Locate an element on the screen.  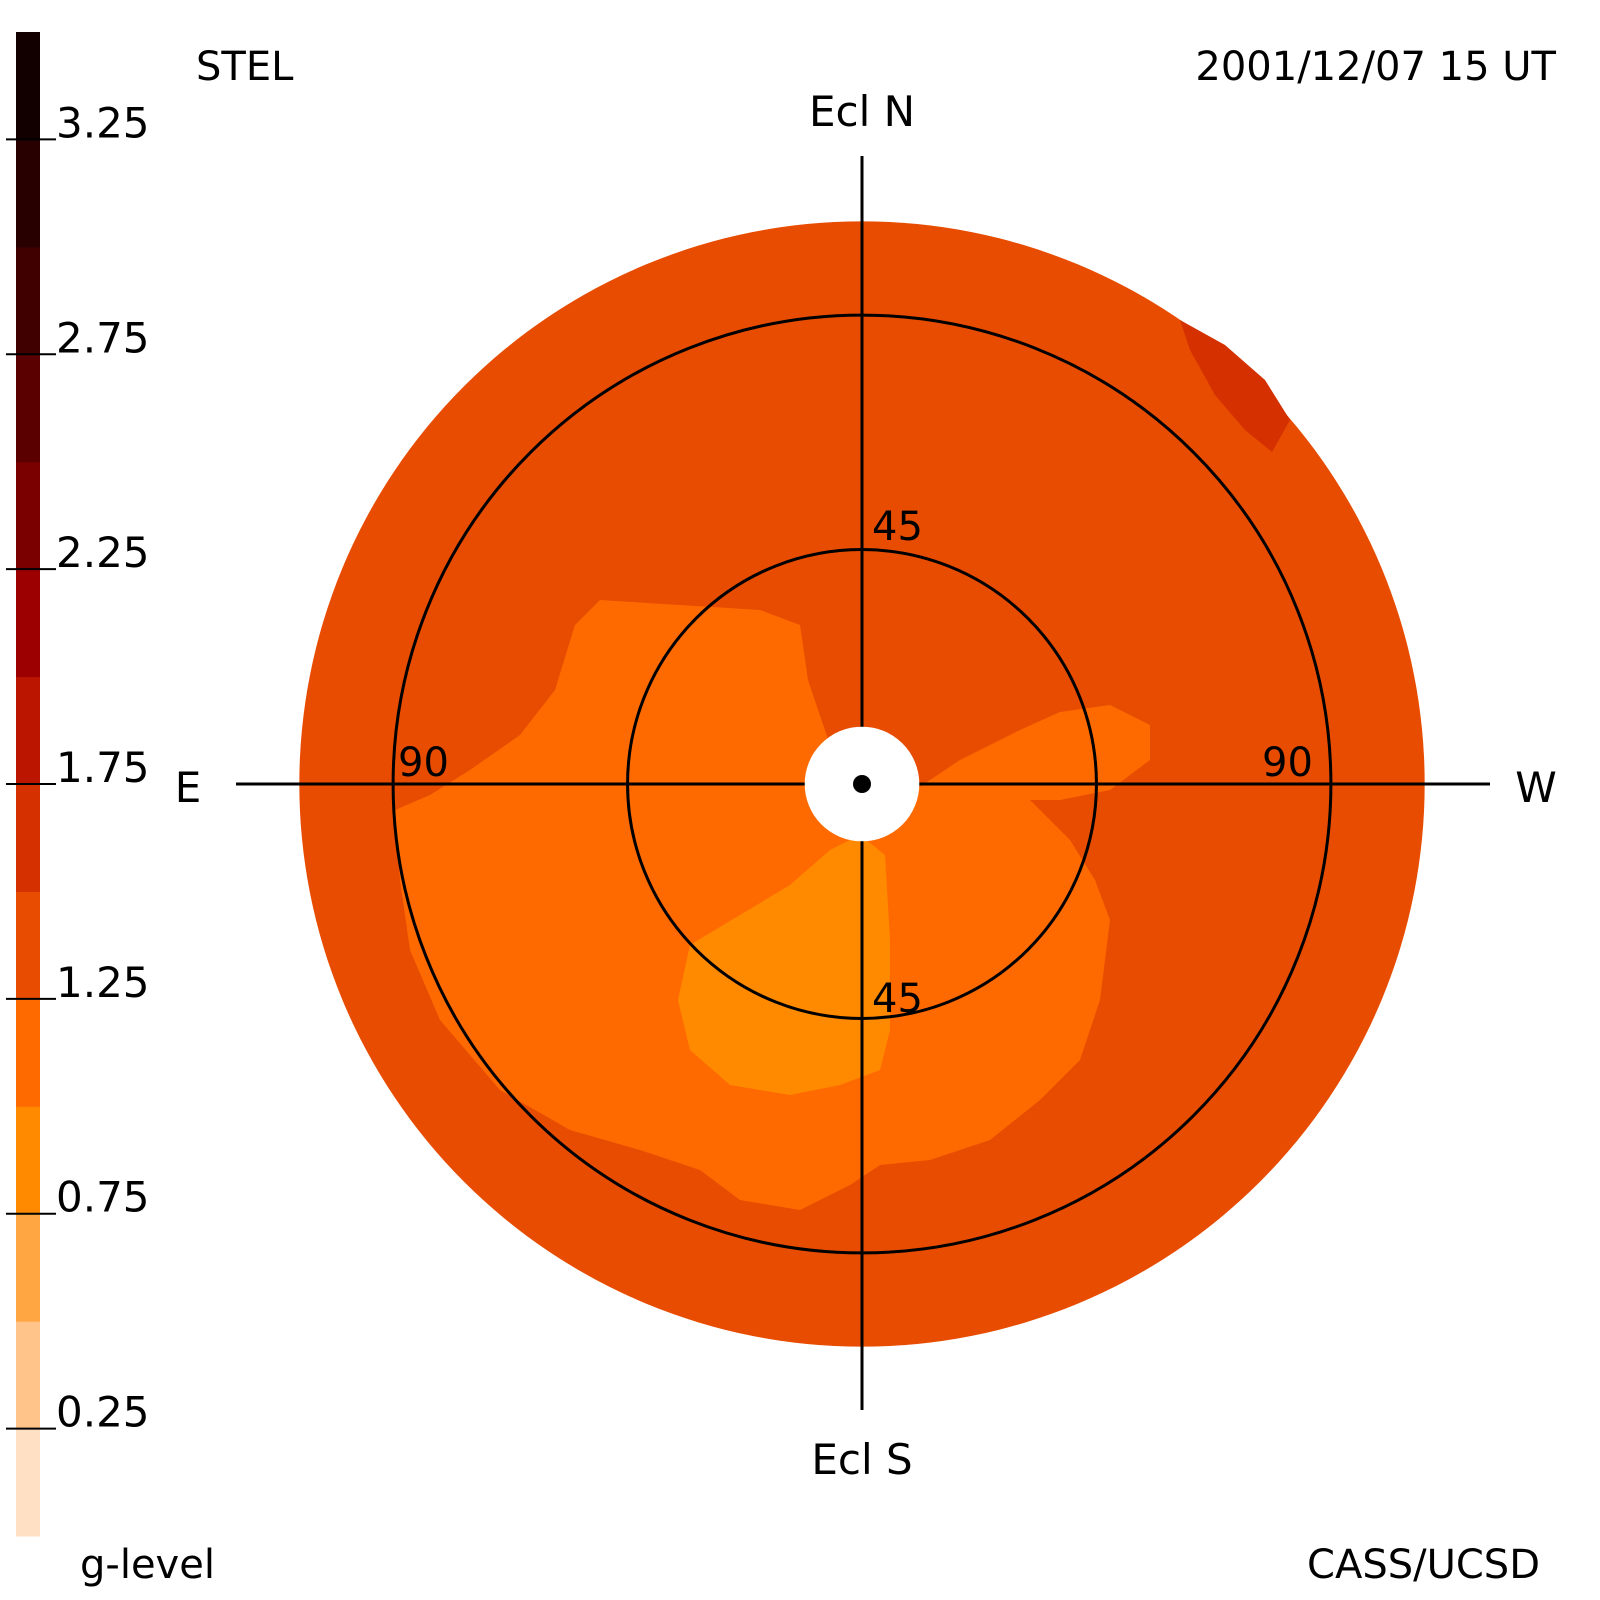
colorbar-label: g-level is located at coordinates (147, 1565).